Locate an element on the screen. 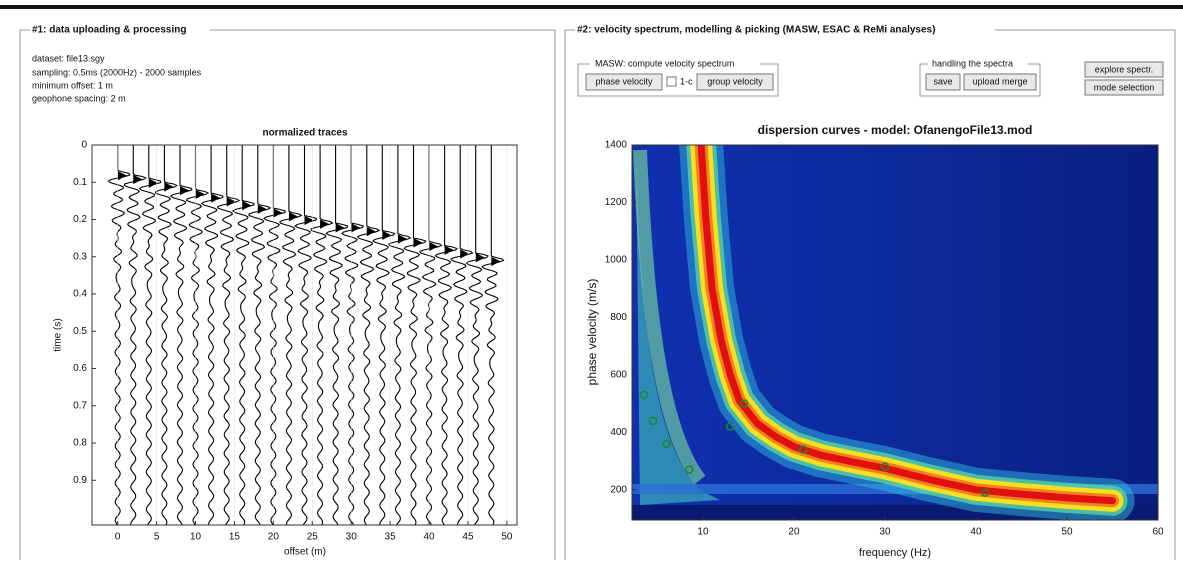 The height and width of the screenshot is (565, 1183). top-bar is located at coordinates (591, 7).